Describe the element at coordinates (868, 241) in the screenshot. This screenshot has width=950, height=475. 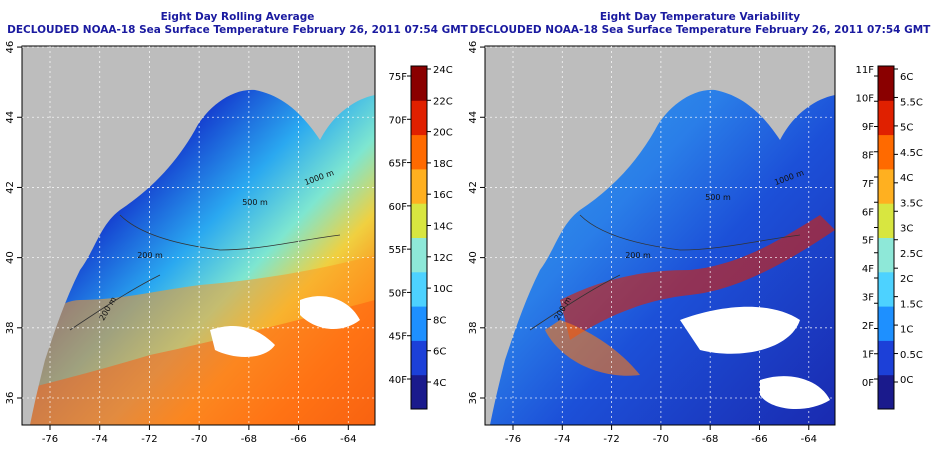
I see `colorbar-label: 5F` at that location.